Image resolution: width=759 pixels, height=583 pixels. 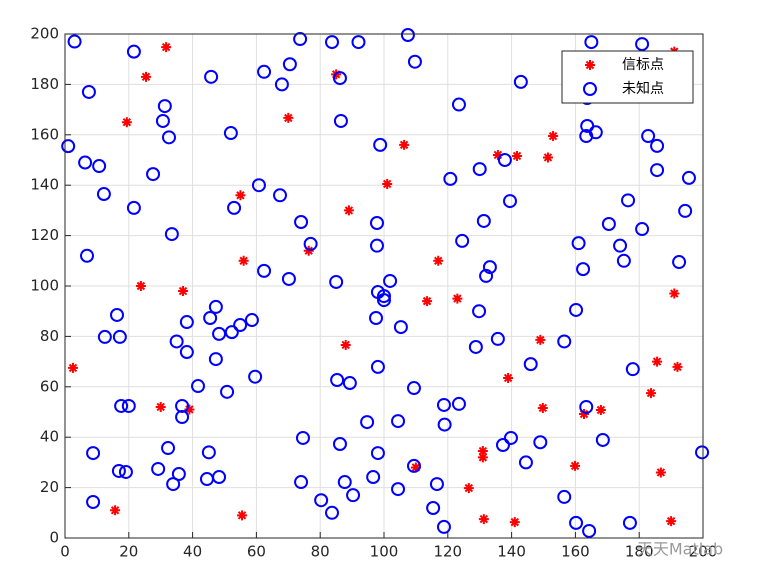 I want to click on x-tick-label: 180, so click(x=639, y=552).